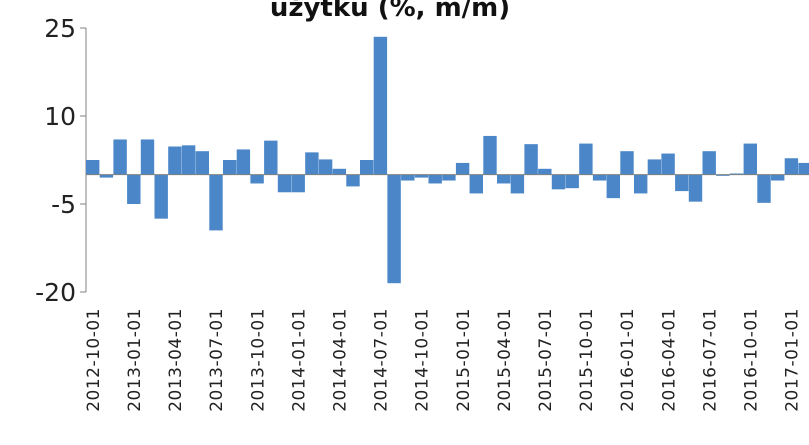 This screenshot has width=809, height=445. I want to click on bar: 2015-12-01: -4, so click(613, 186).